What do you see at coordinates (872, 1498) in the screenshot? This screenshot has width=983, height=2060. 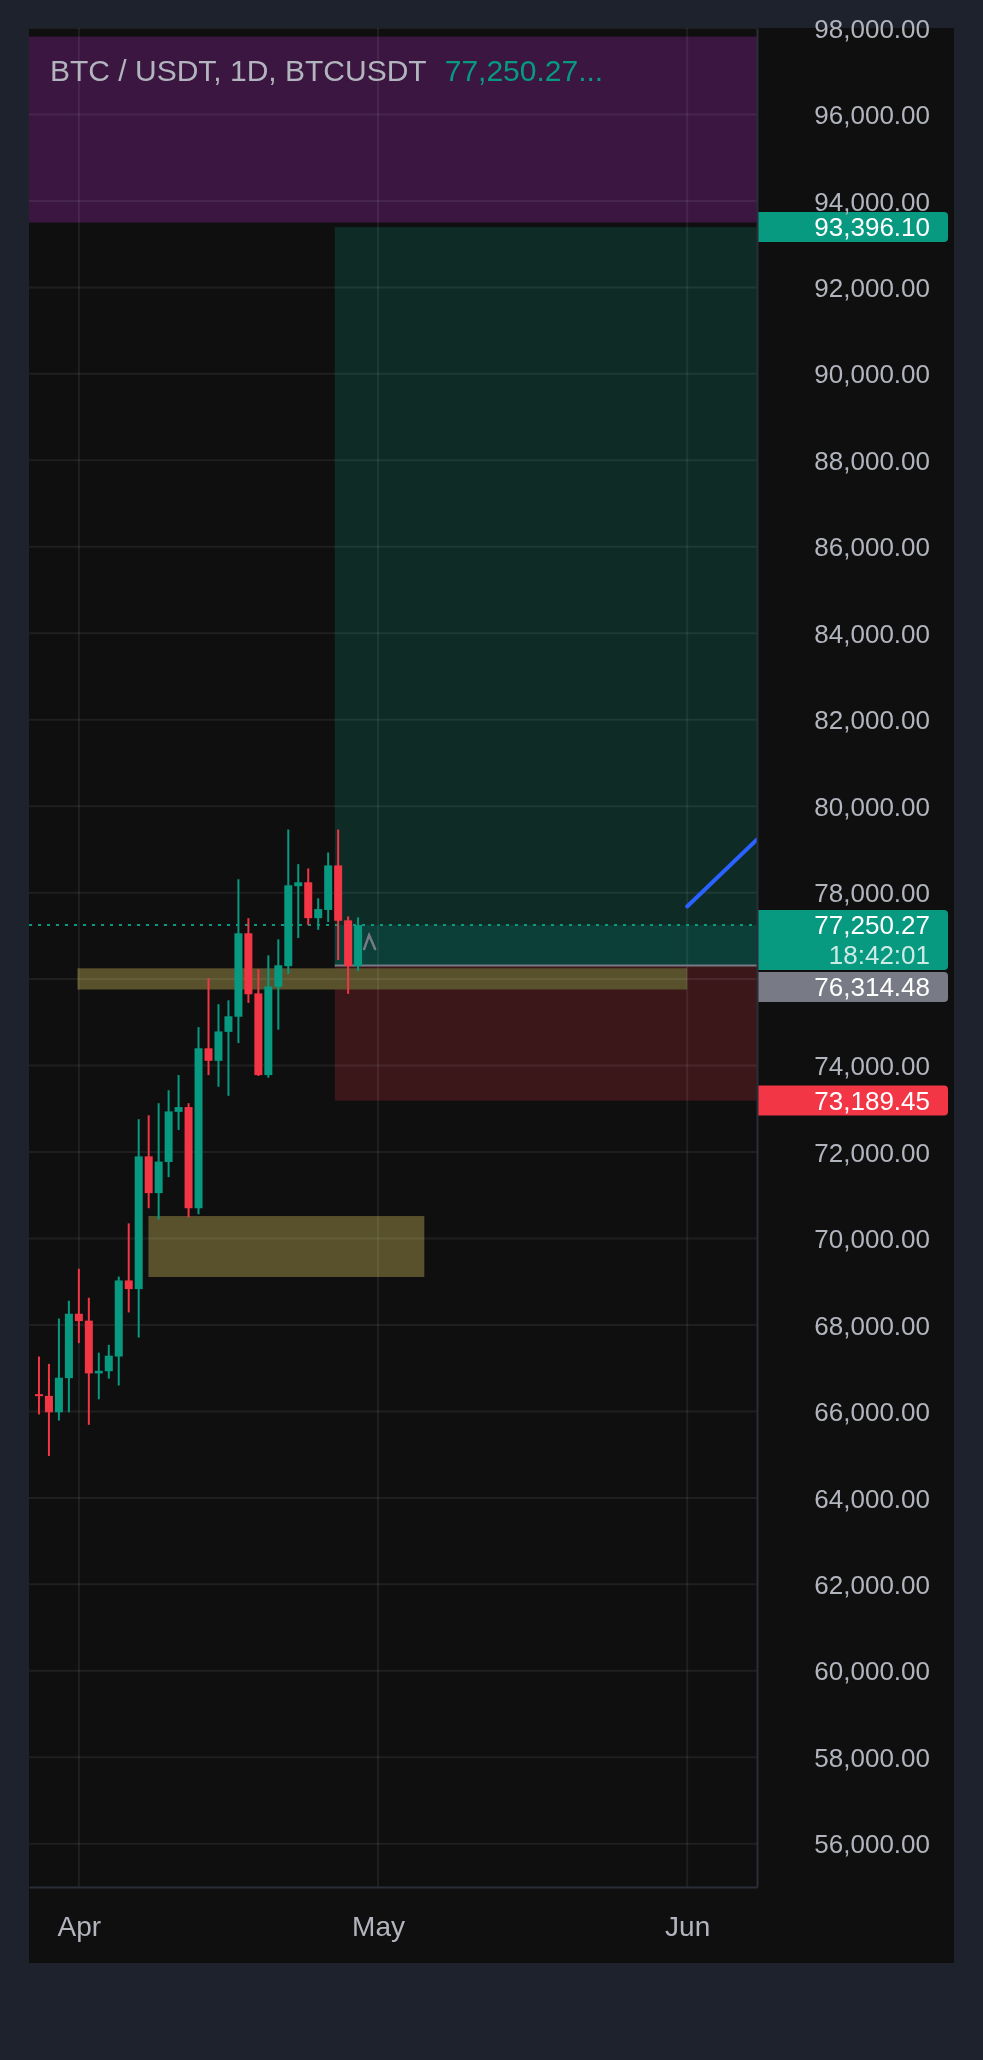 I see `y-tick-label: 64,000.00` at bounding box center [872, 1498].